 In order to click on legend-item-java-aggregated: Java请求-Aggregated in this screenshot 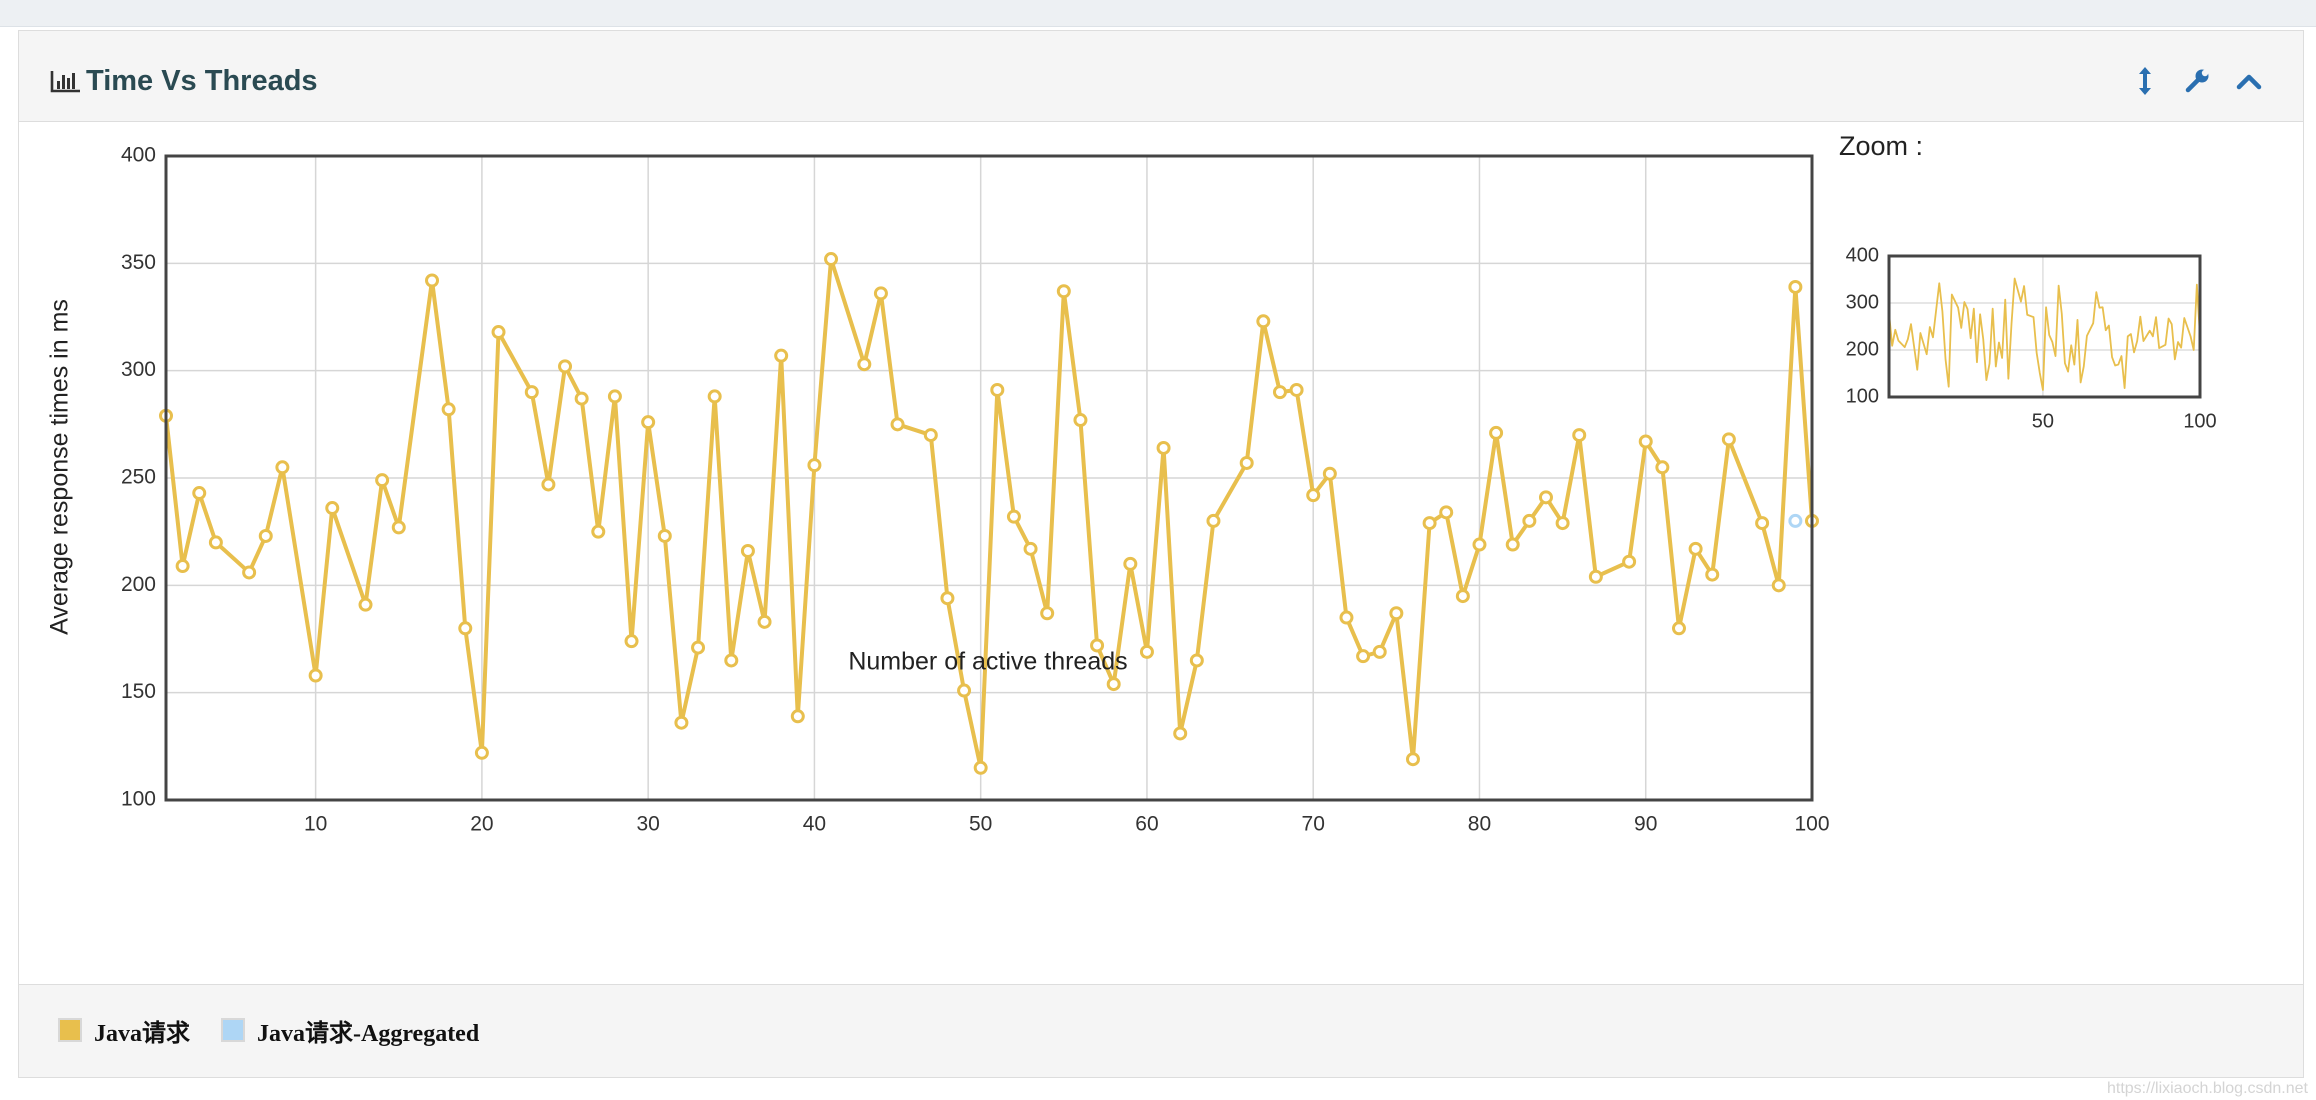, I will do `click(350, 1030)`.